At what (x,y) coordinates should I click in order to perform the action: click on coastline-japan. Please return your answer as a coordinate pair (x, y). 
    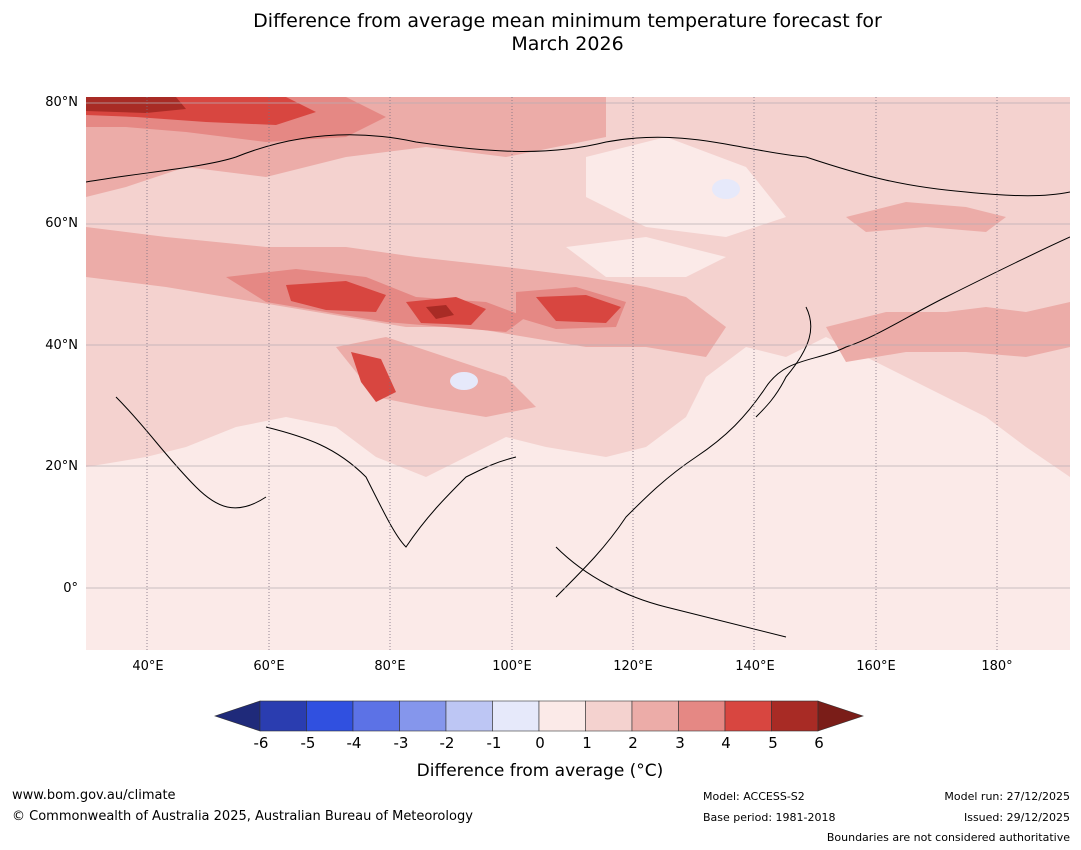
    Looking at the image, I should click on (783, 362).